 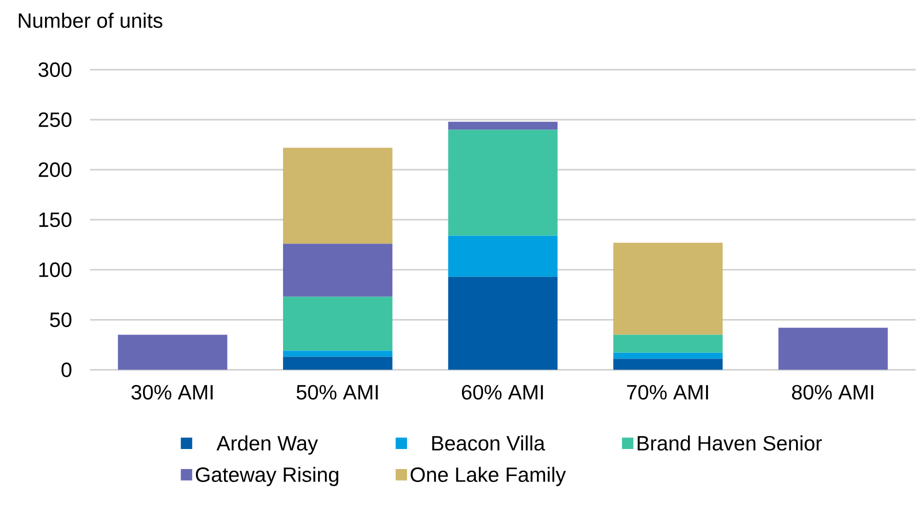 What do you see at coordinates (61, 320) in the screenshot?
I see `y-tick-label: 50` at bounding box center [61, 320].